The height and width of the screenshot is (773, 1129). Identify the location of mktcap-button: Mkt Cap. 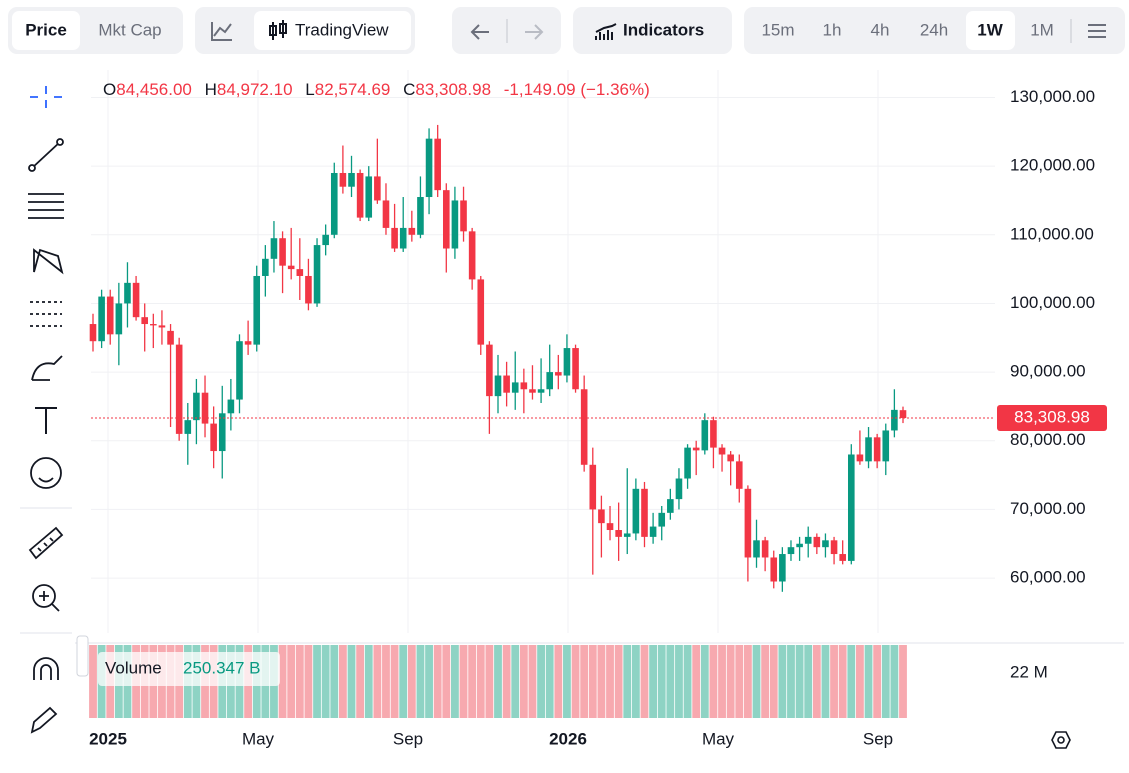
(129, 29).